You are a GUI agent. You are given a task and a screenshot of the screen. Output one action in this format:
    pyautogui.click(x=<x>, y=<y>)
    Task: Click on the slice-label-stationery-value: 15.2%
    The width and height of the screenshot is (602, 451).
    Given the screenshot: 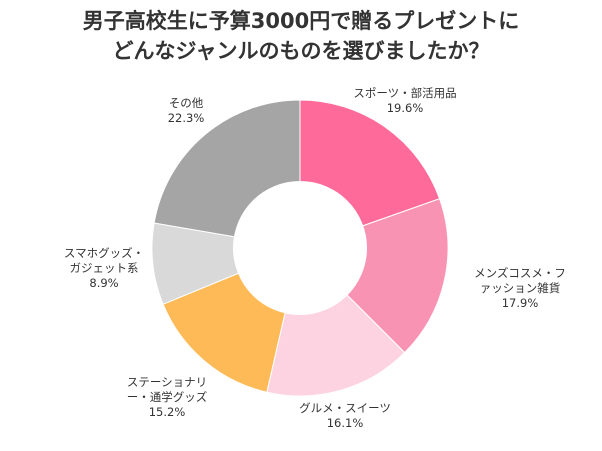 What is the action you would take?
    pyautogui.click(x=167, y=412)
    